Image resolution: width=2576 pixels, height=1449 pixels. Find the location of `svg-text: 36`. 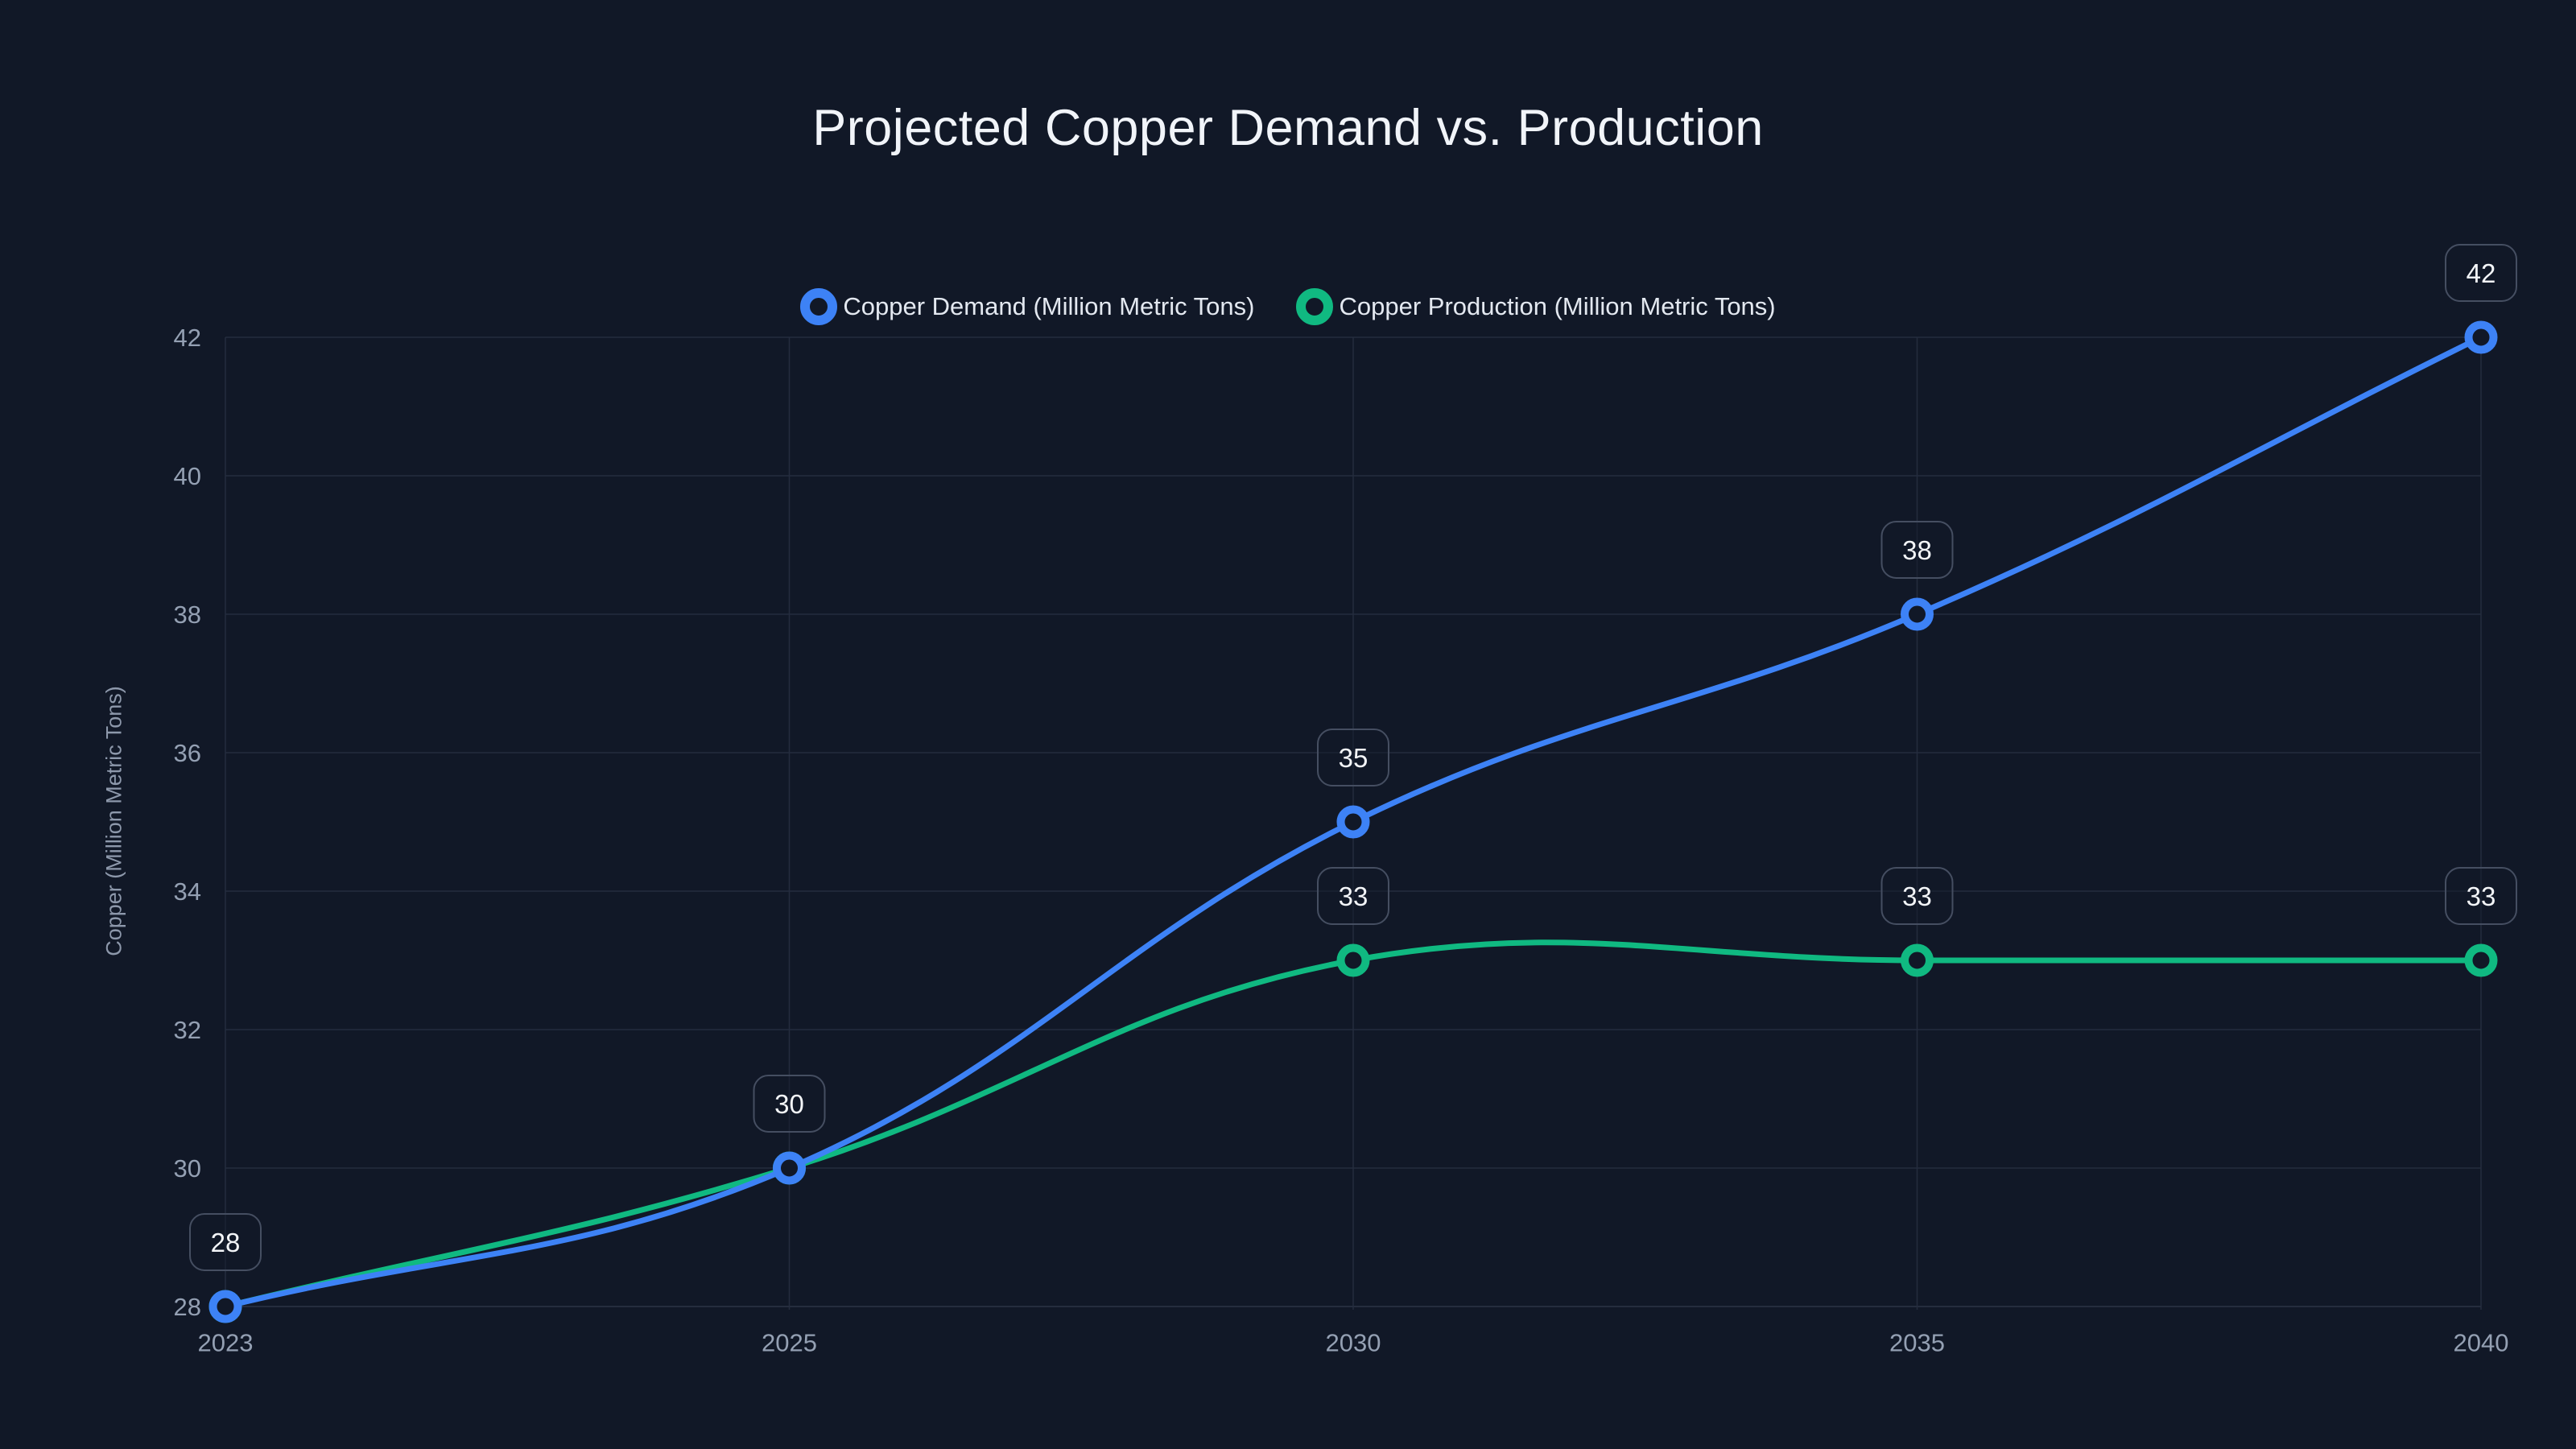

svg-text: 36 is located at coordinates (187, 753).